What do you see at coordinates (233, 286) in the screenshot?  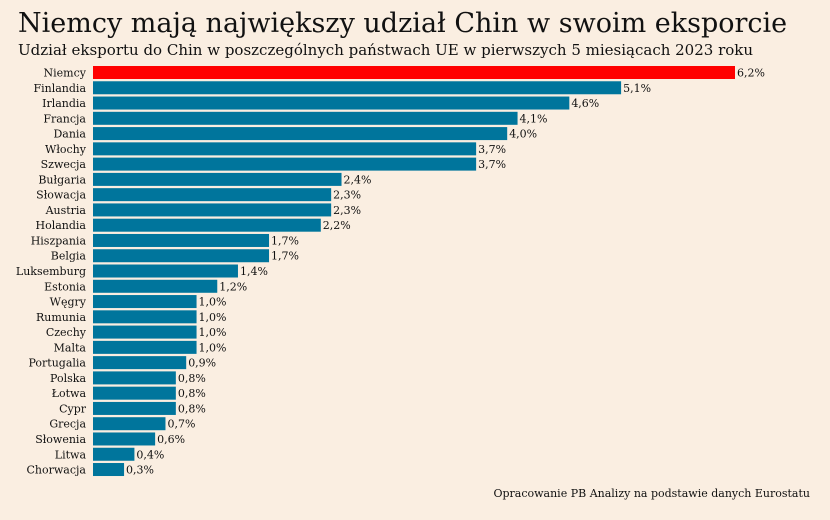 I see `value-label: 1,2%` at bounding box center [233, 286].